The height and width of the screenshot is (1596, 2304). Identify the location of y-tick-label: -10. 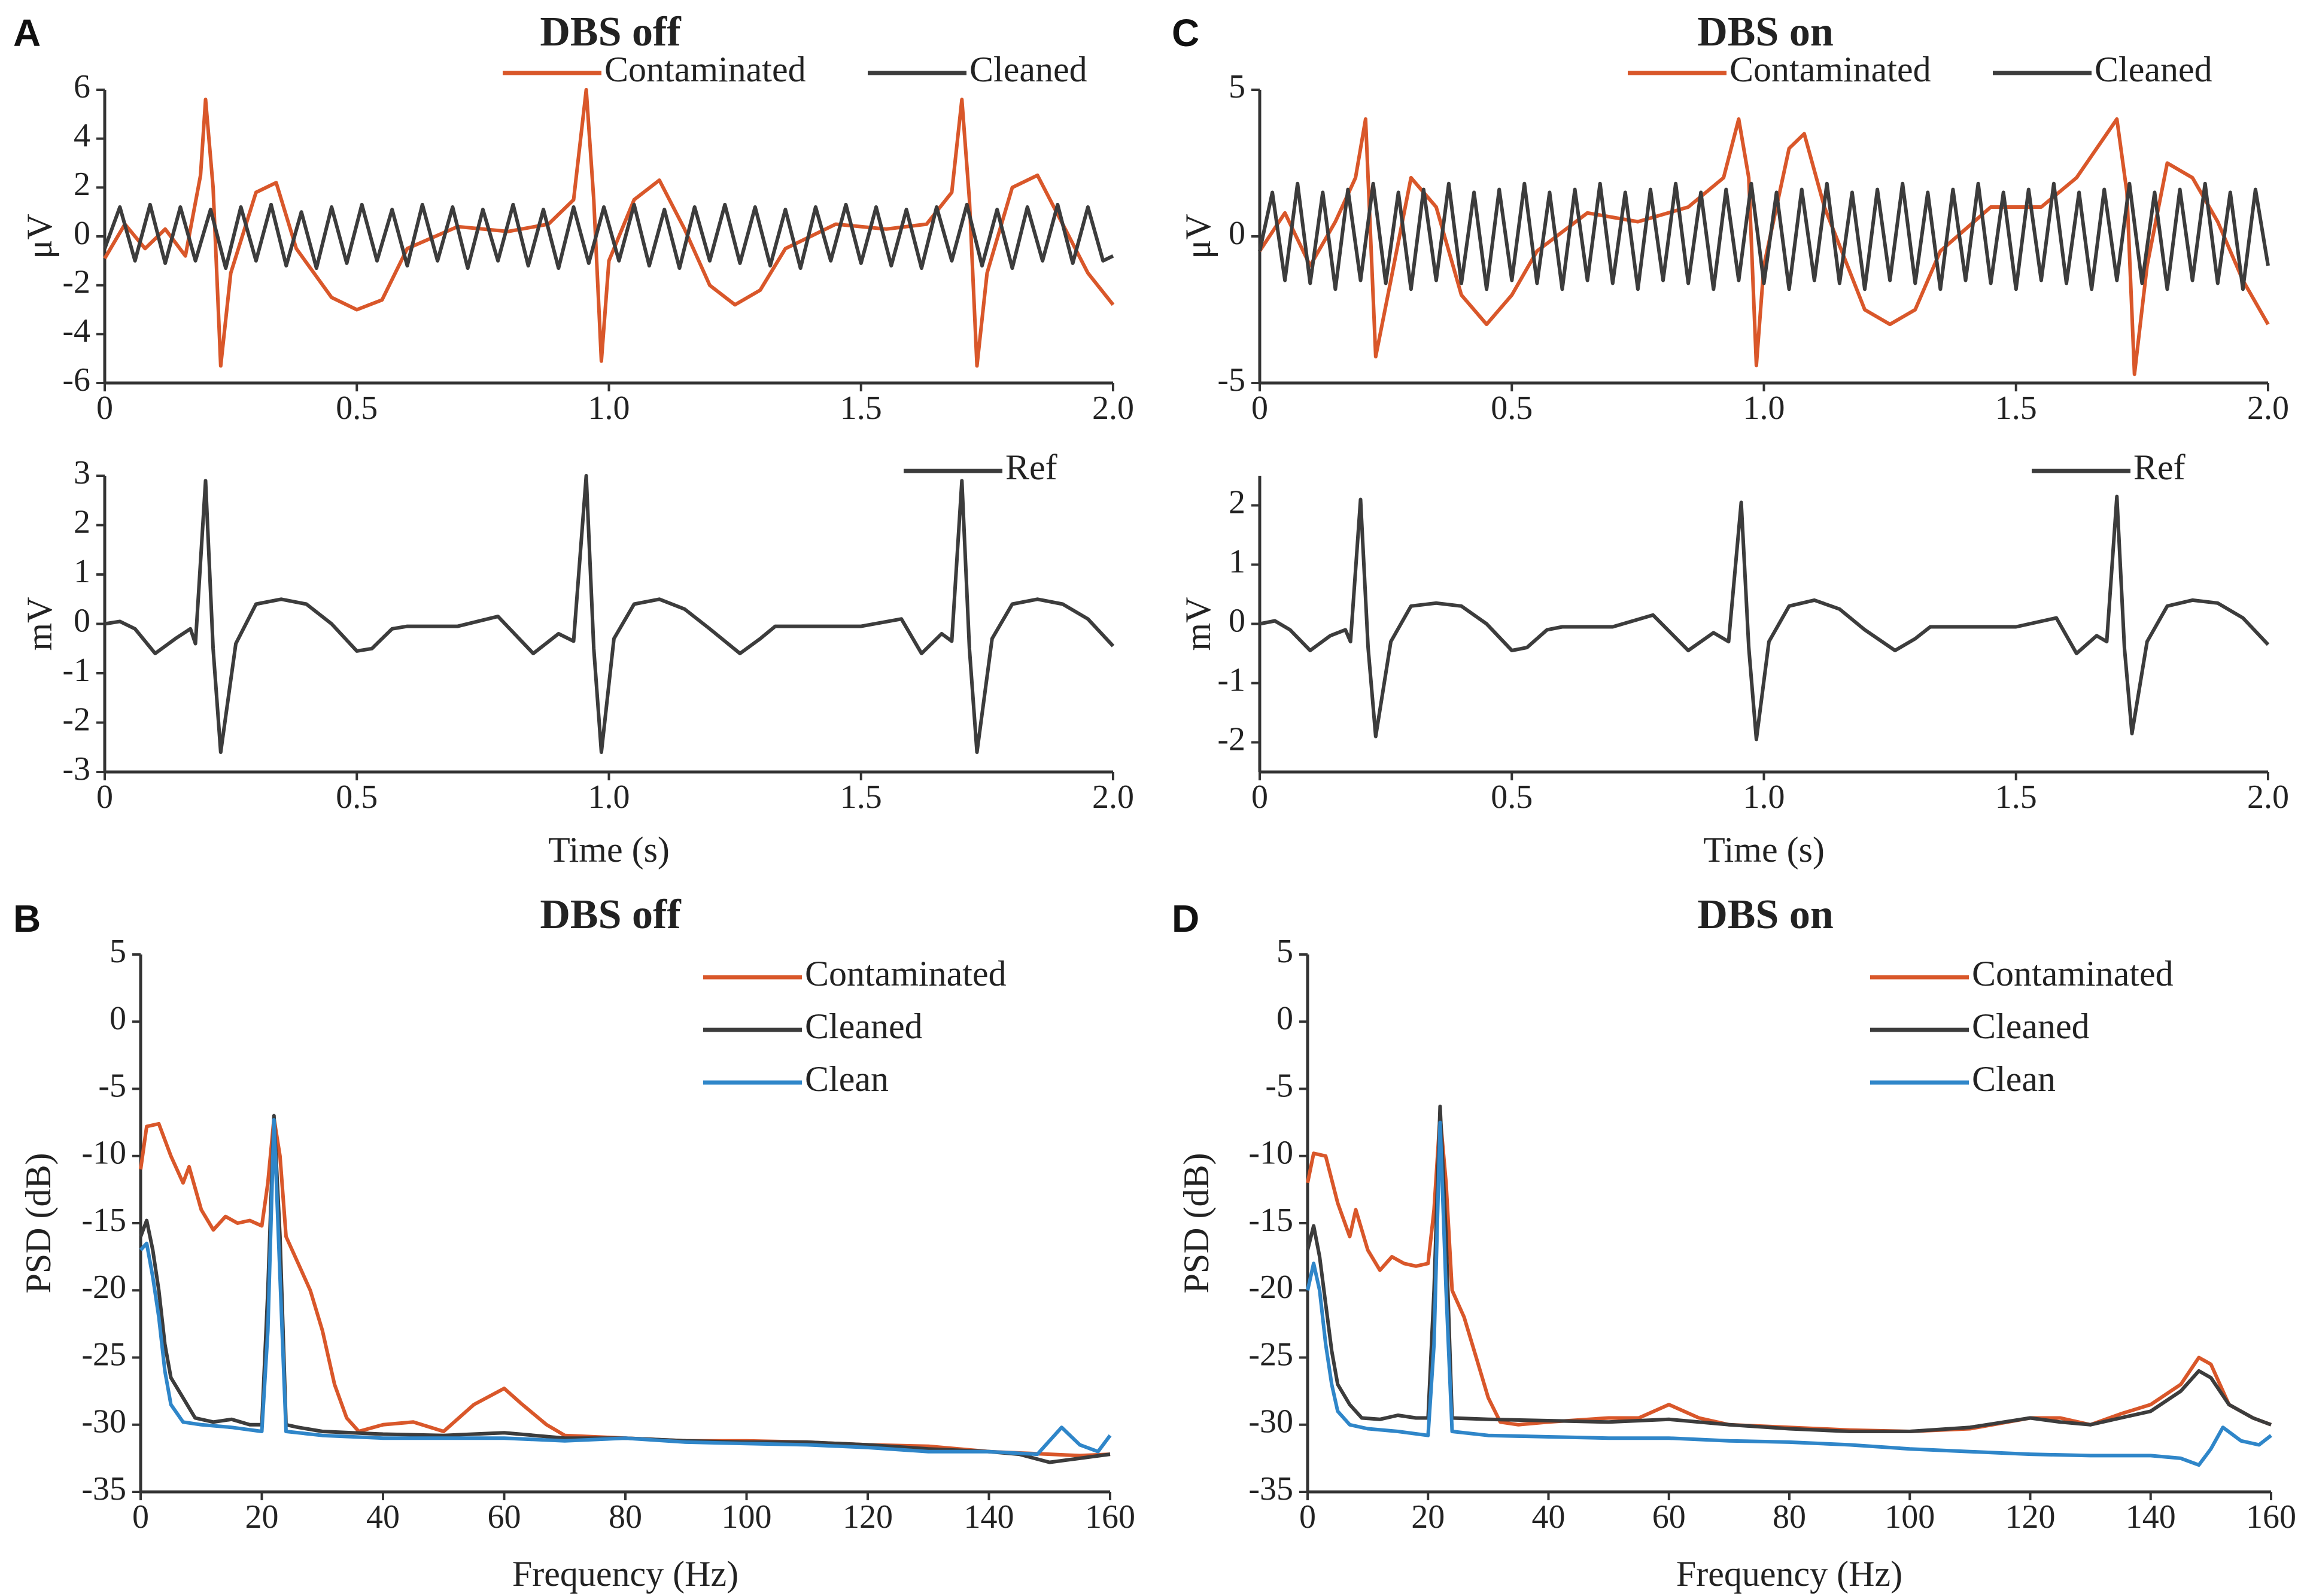
(103, 1154).